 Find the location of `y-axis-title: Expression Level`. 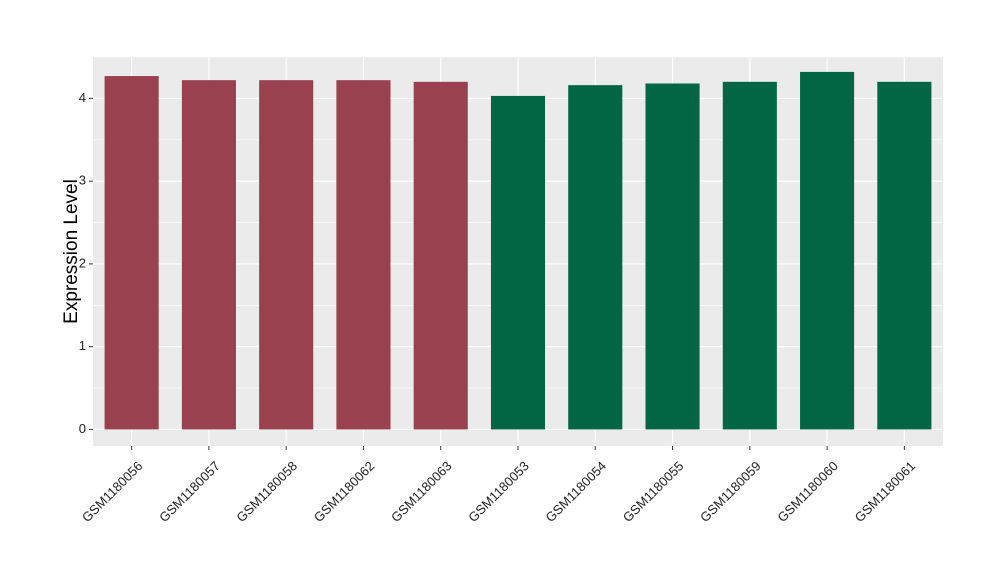

y-axis-title: Expression Level is located at coordinates (71, 251).